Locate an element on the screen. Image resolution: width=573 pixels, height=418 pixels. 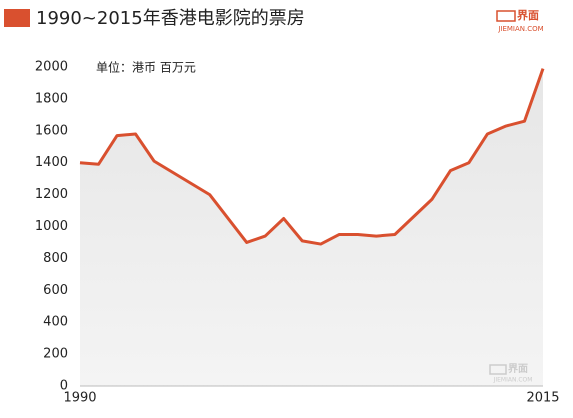
brand-name: 界面 is located at coordinates (528, 15).